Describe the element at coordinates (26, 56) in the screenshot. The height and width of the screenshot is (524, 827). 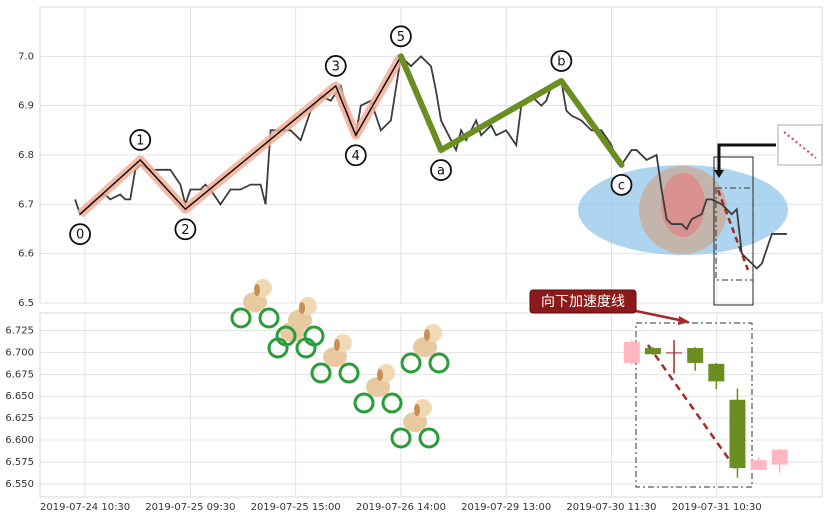
I see `y-tick-label: 7.0` at that location.